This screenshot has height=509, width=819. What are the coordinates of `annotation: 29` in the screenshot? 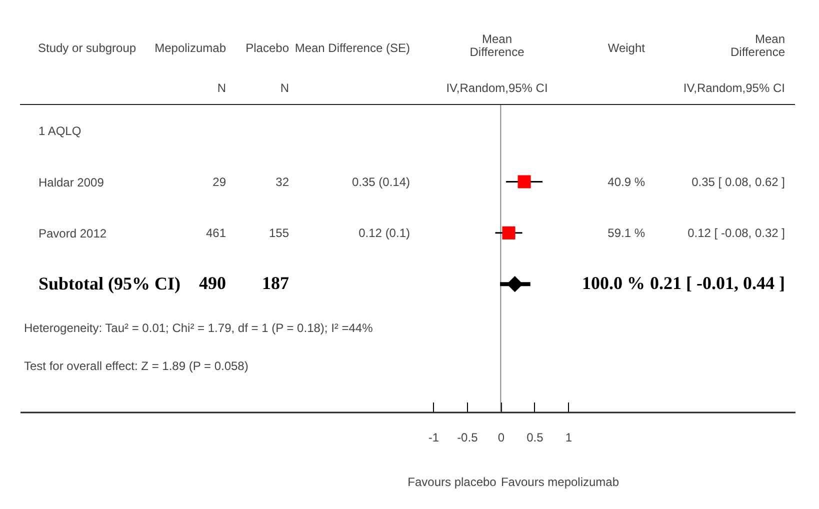 It's located at (219, 181).